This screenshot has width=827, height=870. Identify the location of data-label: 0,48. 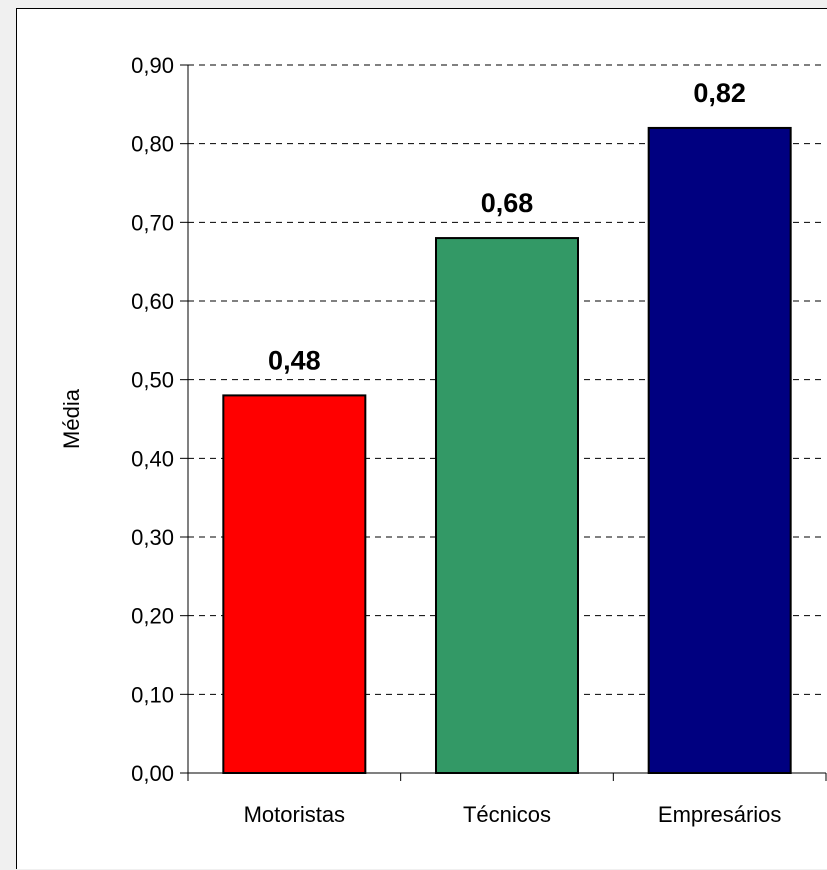
(294, 360).